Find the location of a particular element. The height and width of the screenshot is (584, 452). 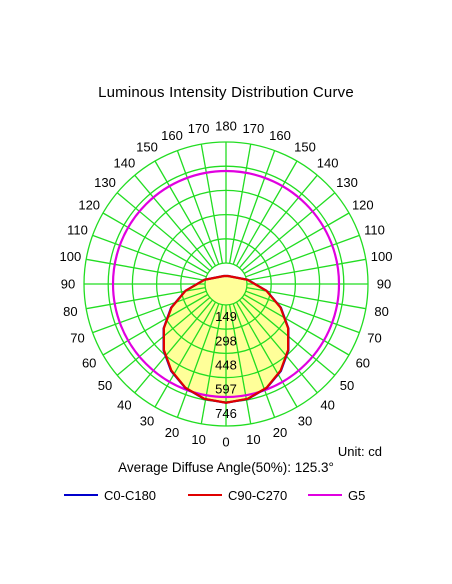

angle-label-left-140: 140 is located at coordinates (125, 163).